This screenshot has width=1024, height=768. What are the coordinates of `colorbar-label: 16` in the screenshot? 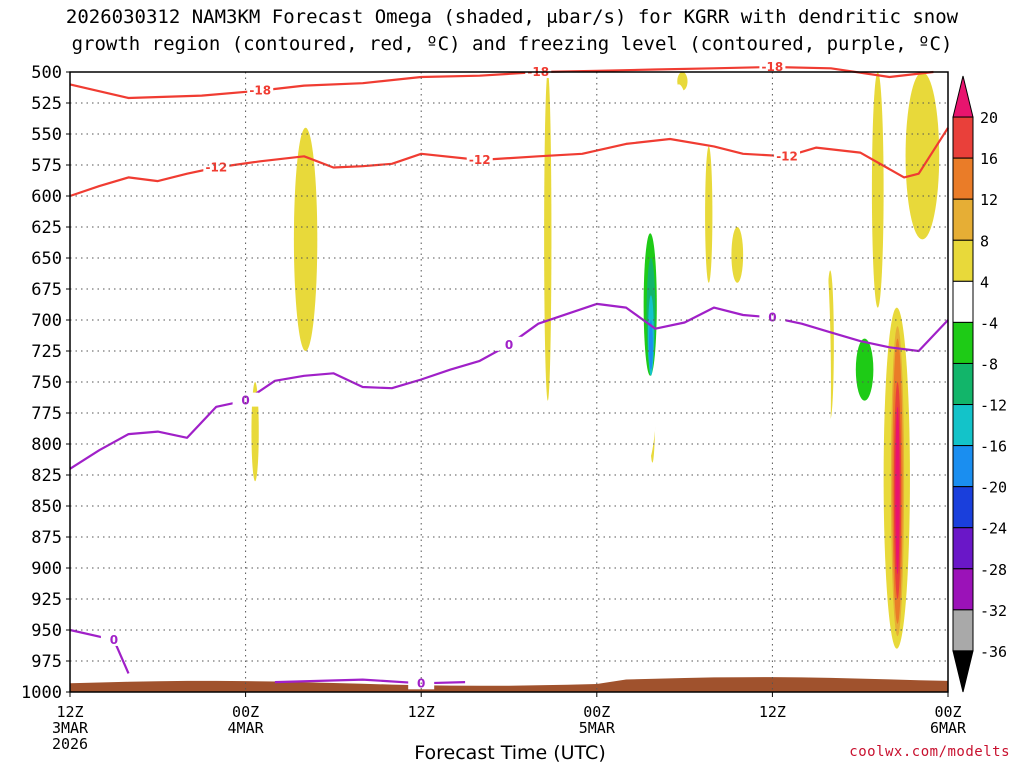 It's located at (989, 159).